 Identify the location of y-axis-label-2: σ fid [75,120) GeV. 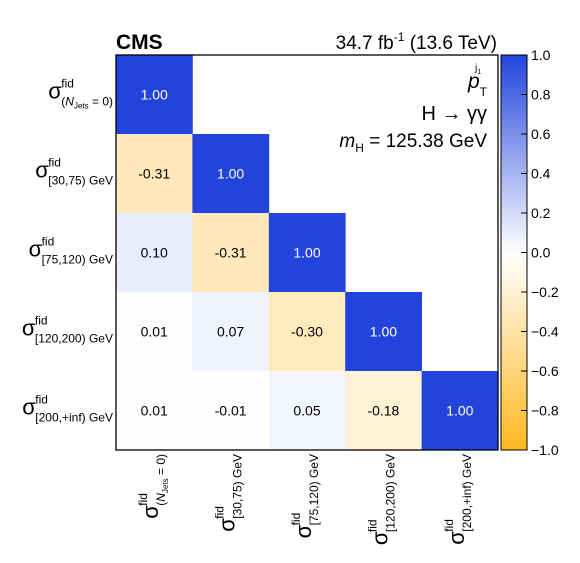
(71, 251).